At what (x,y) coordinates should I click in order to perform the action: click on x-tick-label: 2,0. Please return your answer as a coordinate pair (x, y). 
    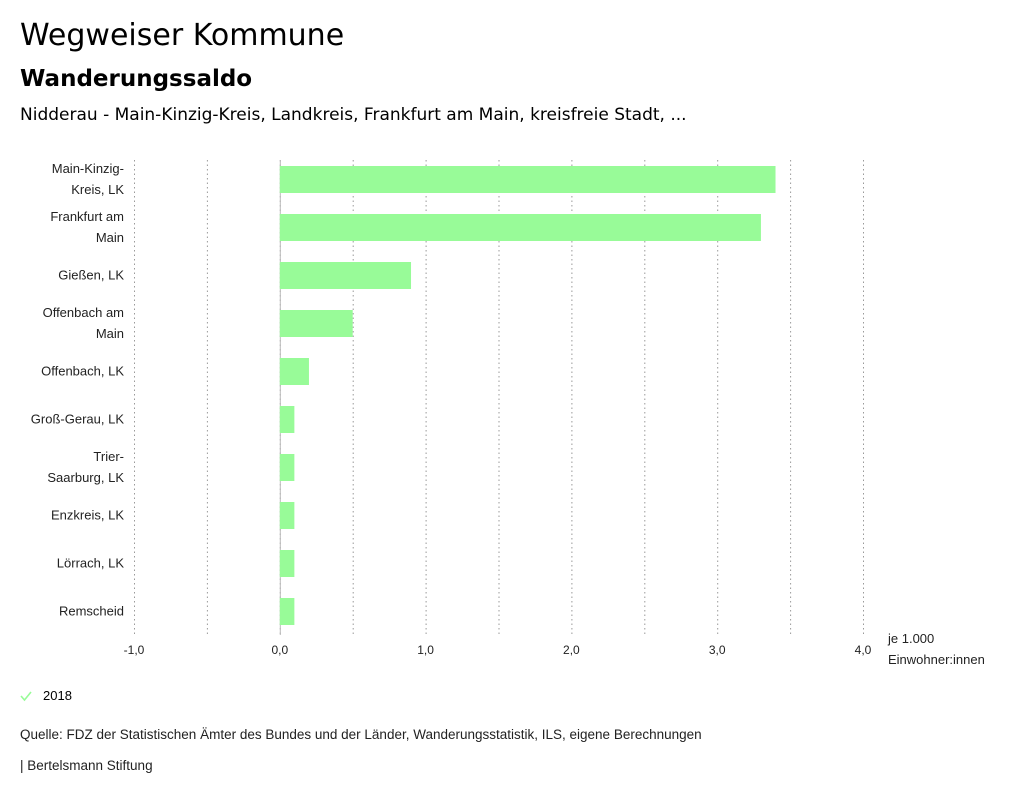
    Looking at the image, I should click on (571, 650).